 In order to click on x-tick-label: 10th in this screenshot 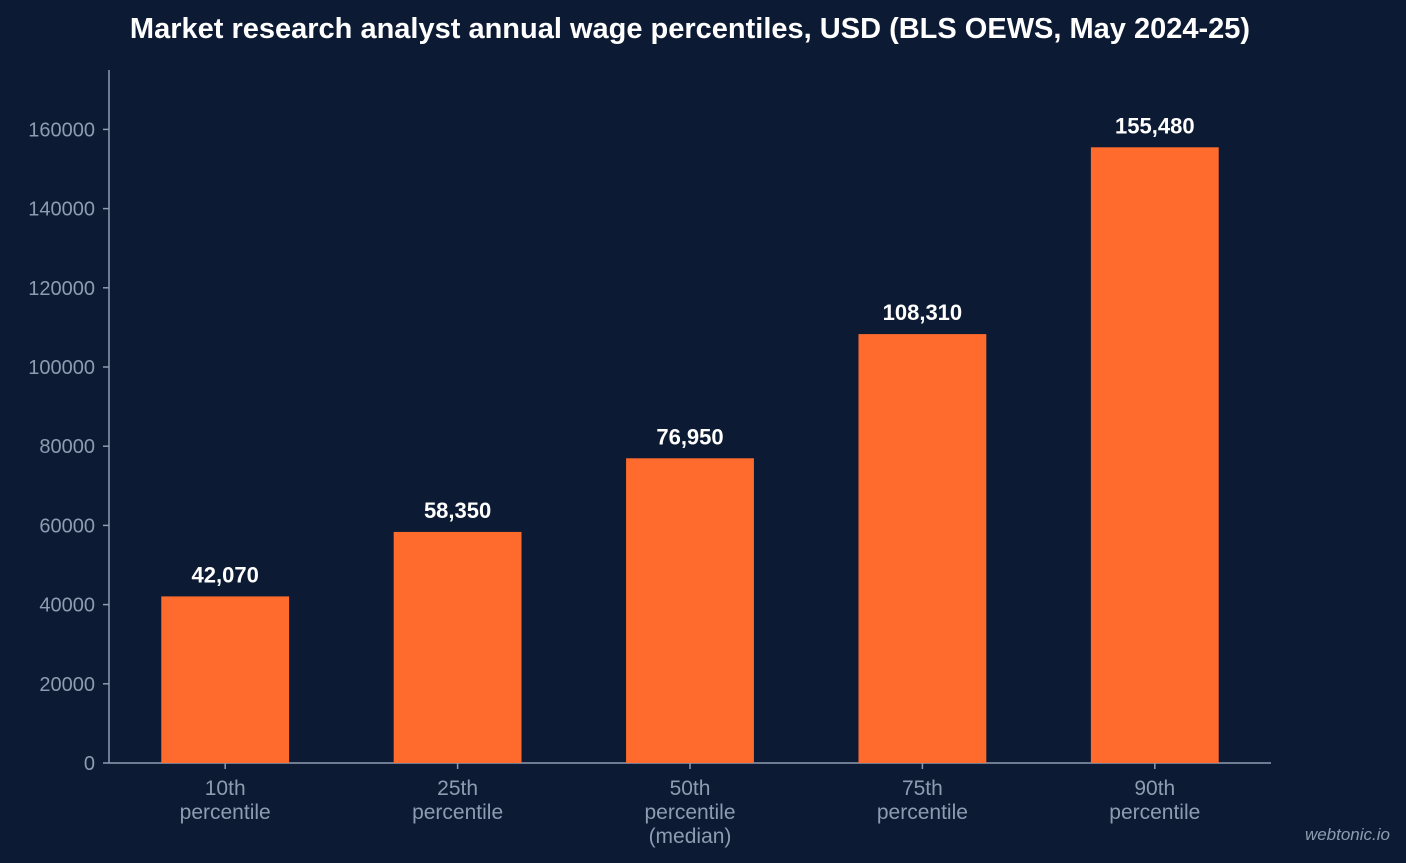, I will do `click(225, 788)`.